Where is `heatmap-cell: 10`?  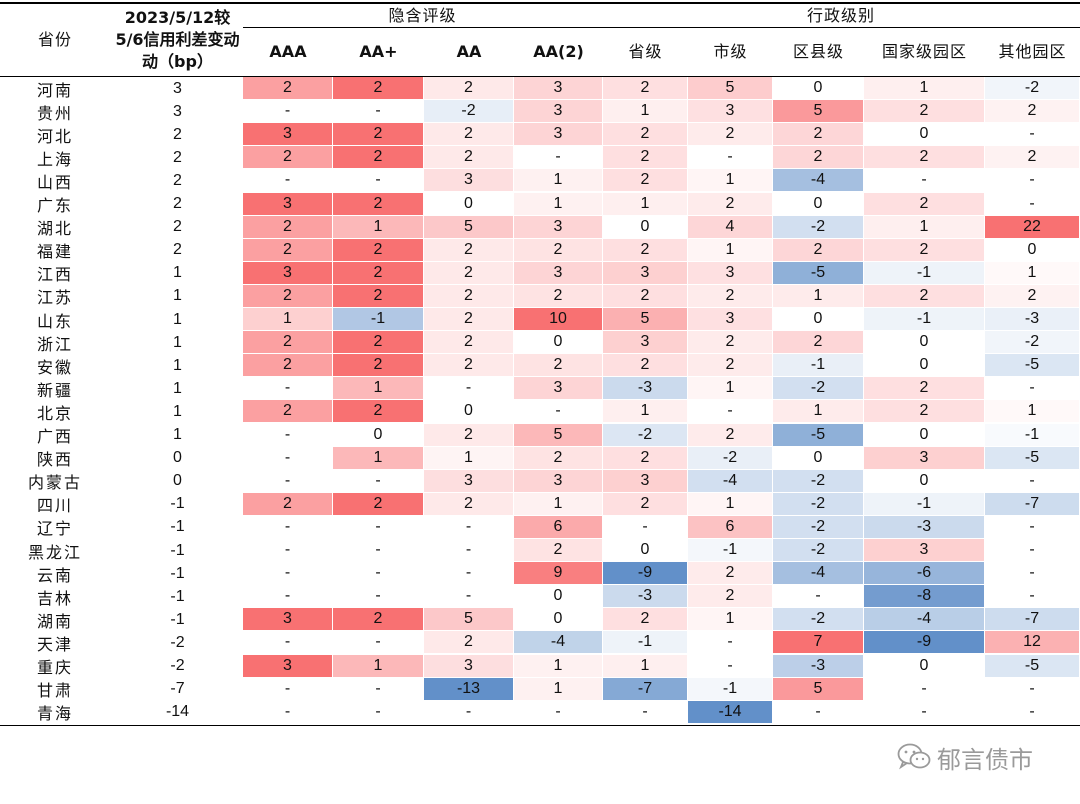
heatmap-cell: 10 is located at coordinates (558, 319).